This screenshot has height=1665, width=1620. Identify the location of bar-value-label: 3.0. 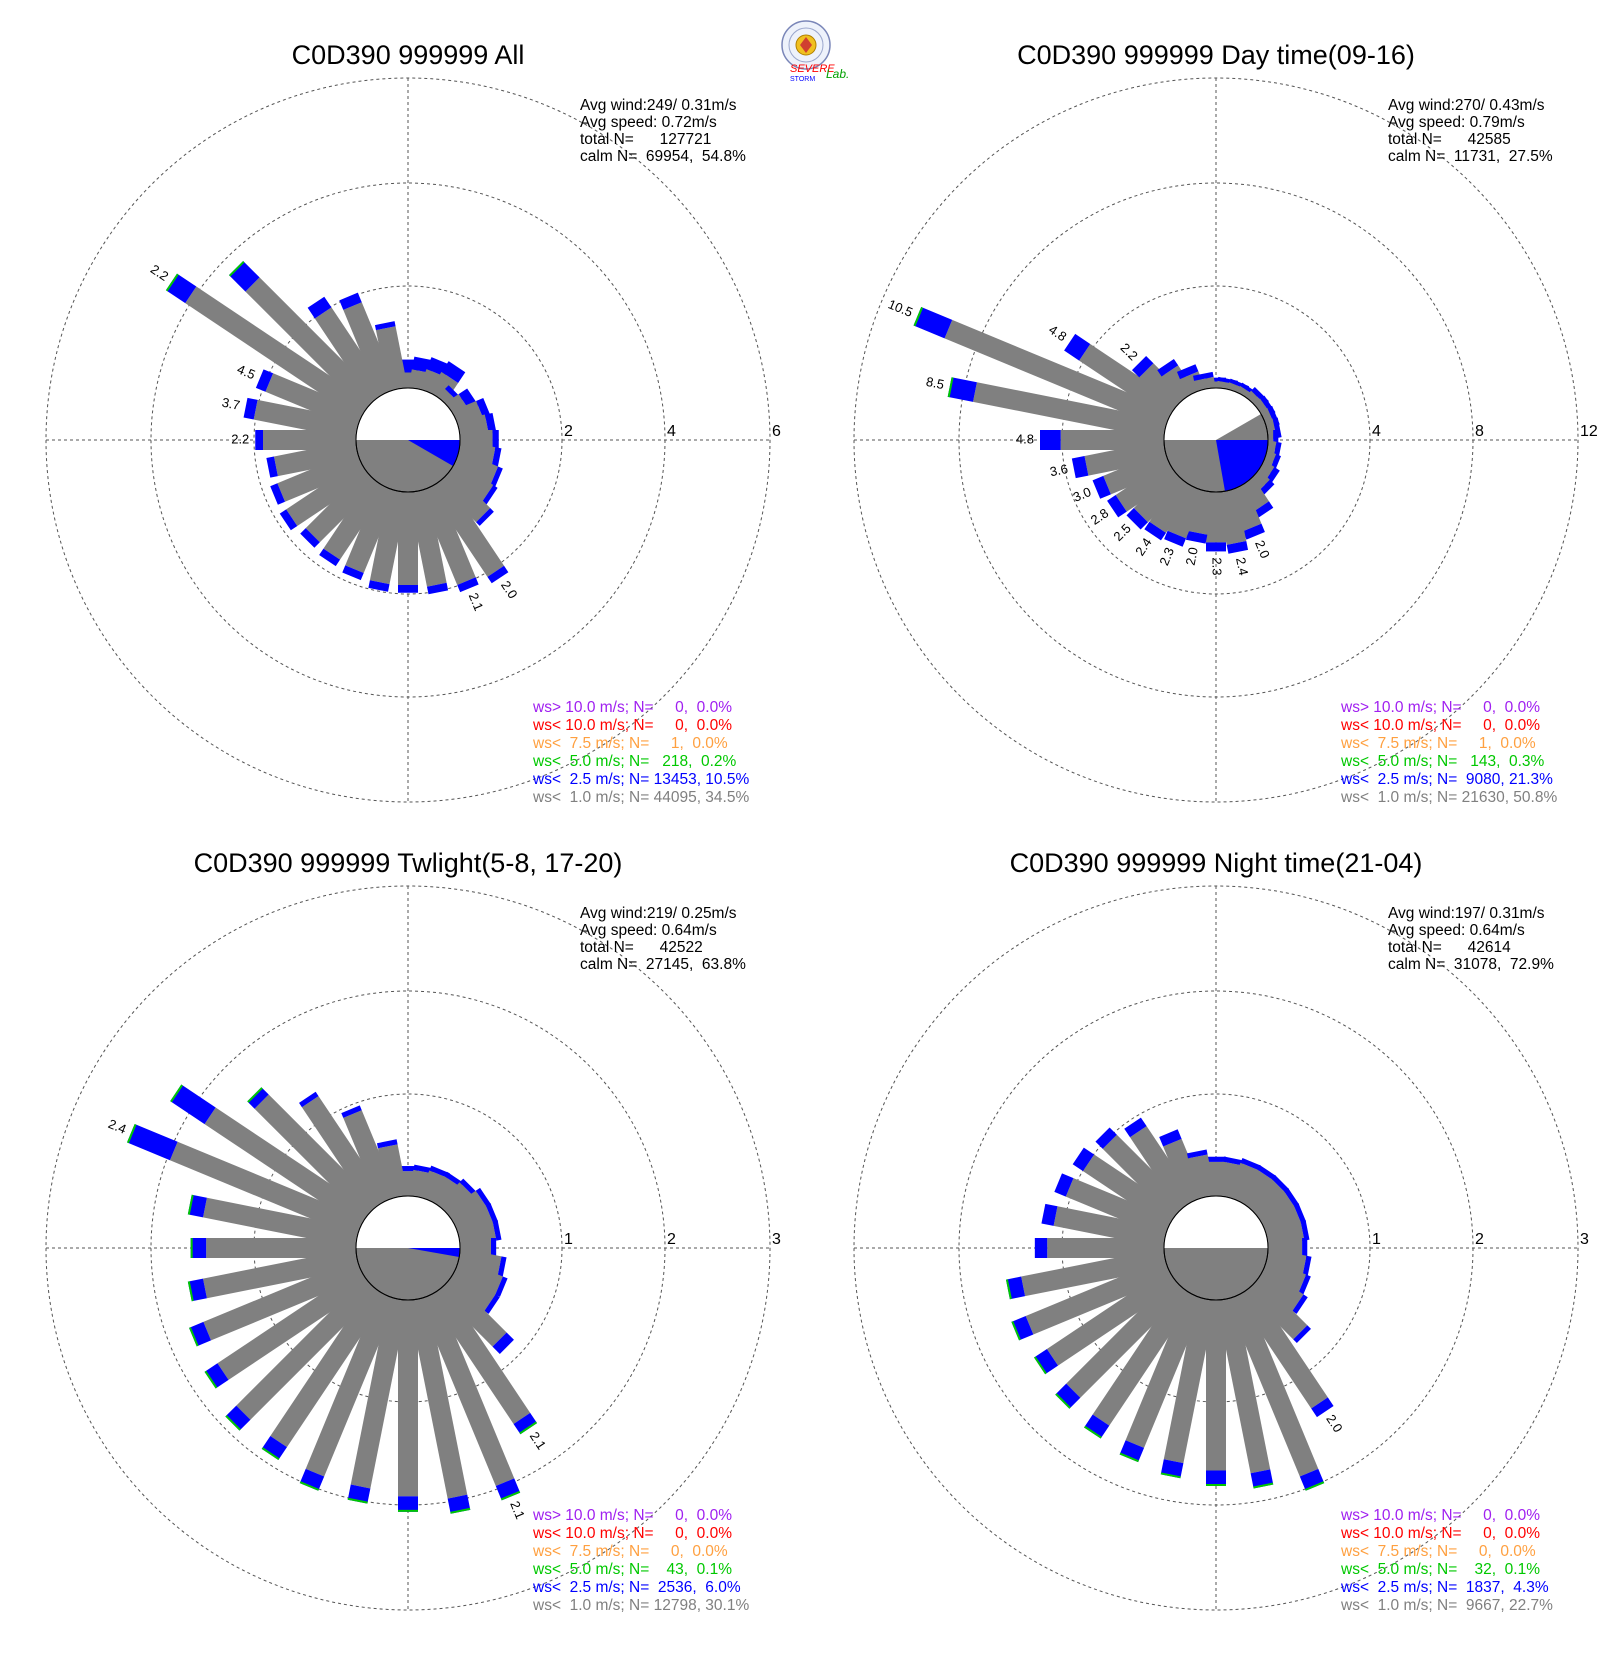
(1082, 494).